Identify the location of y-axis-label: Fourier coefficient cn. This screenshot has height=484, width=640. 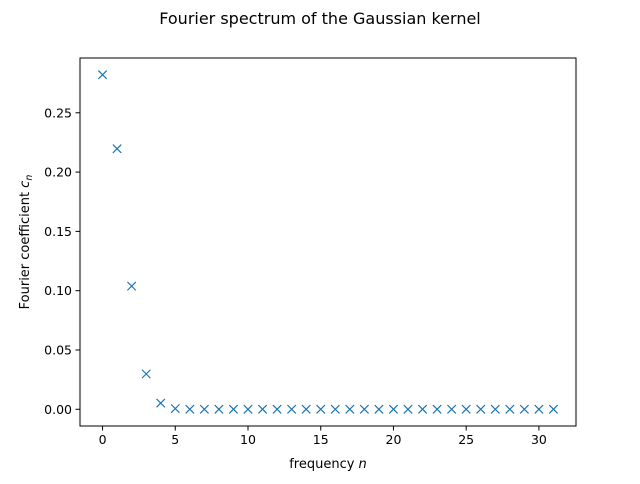
(26, 242).